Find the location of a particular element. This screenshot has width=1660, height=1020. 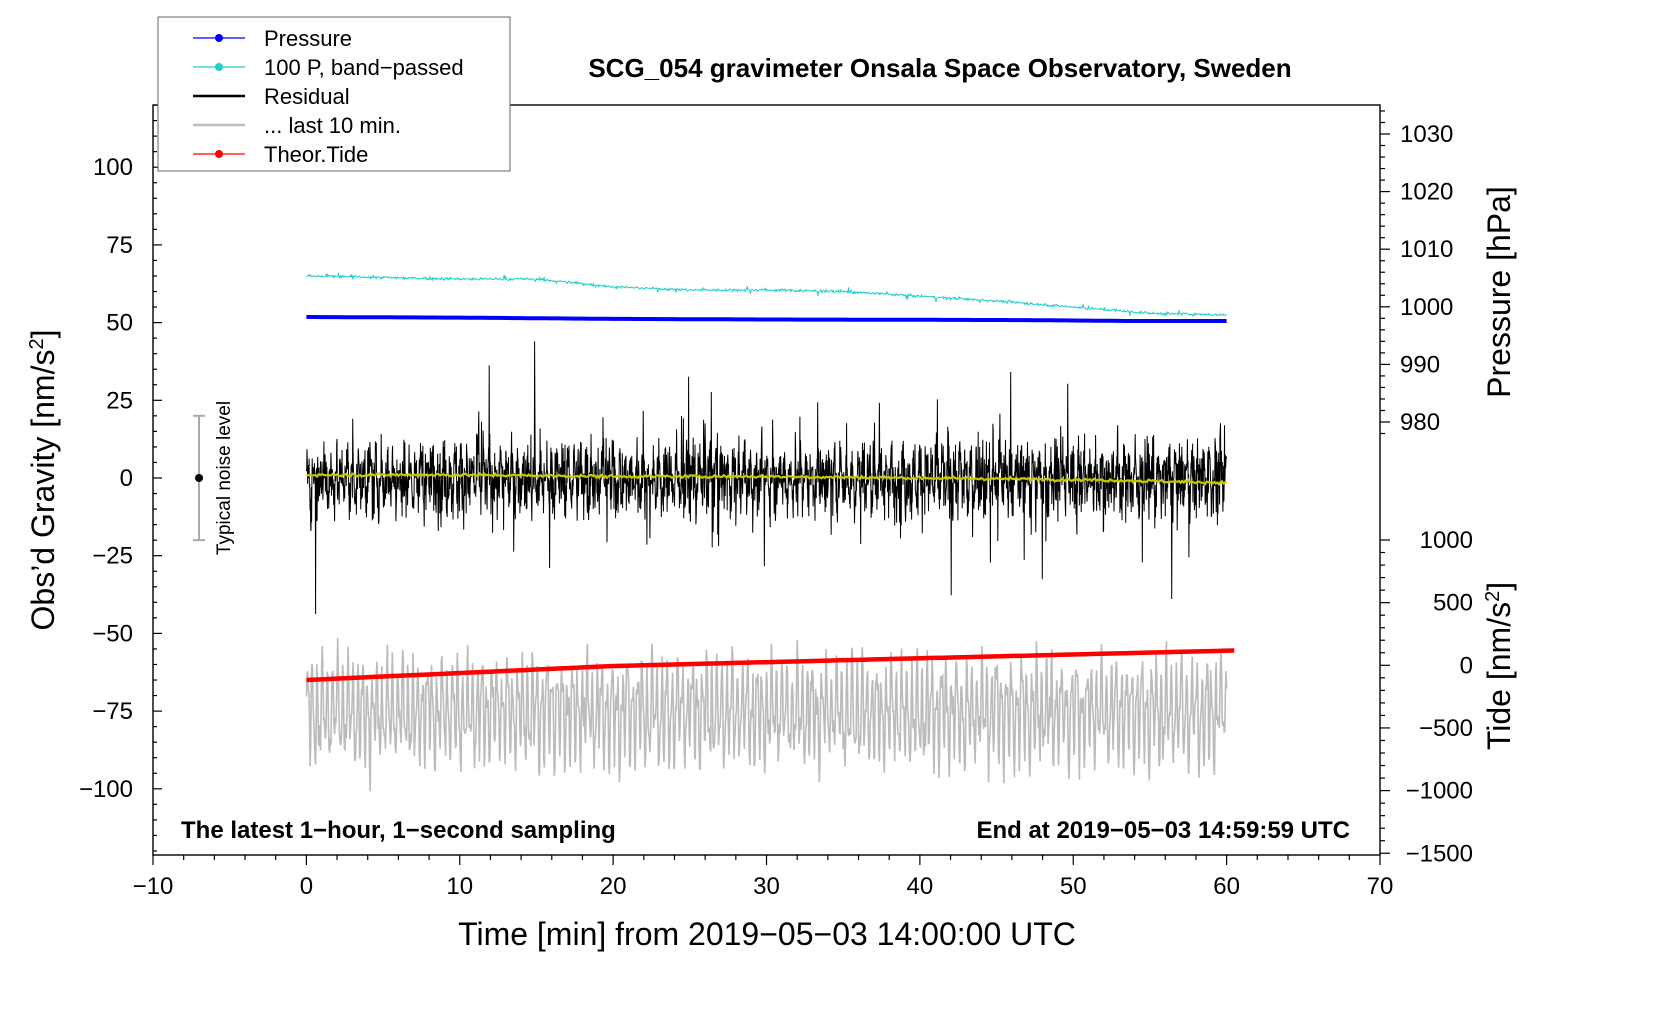

y-tick-label: 25 is located at coordinates (119, 400).